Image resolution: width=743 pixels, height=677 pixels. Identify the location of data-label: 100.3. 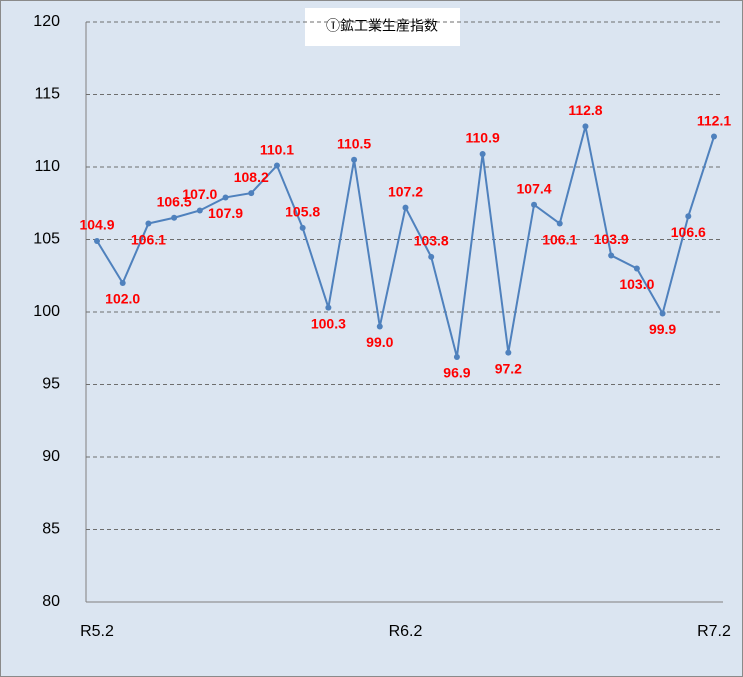
(328, 323).